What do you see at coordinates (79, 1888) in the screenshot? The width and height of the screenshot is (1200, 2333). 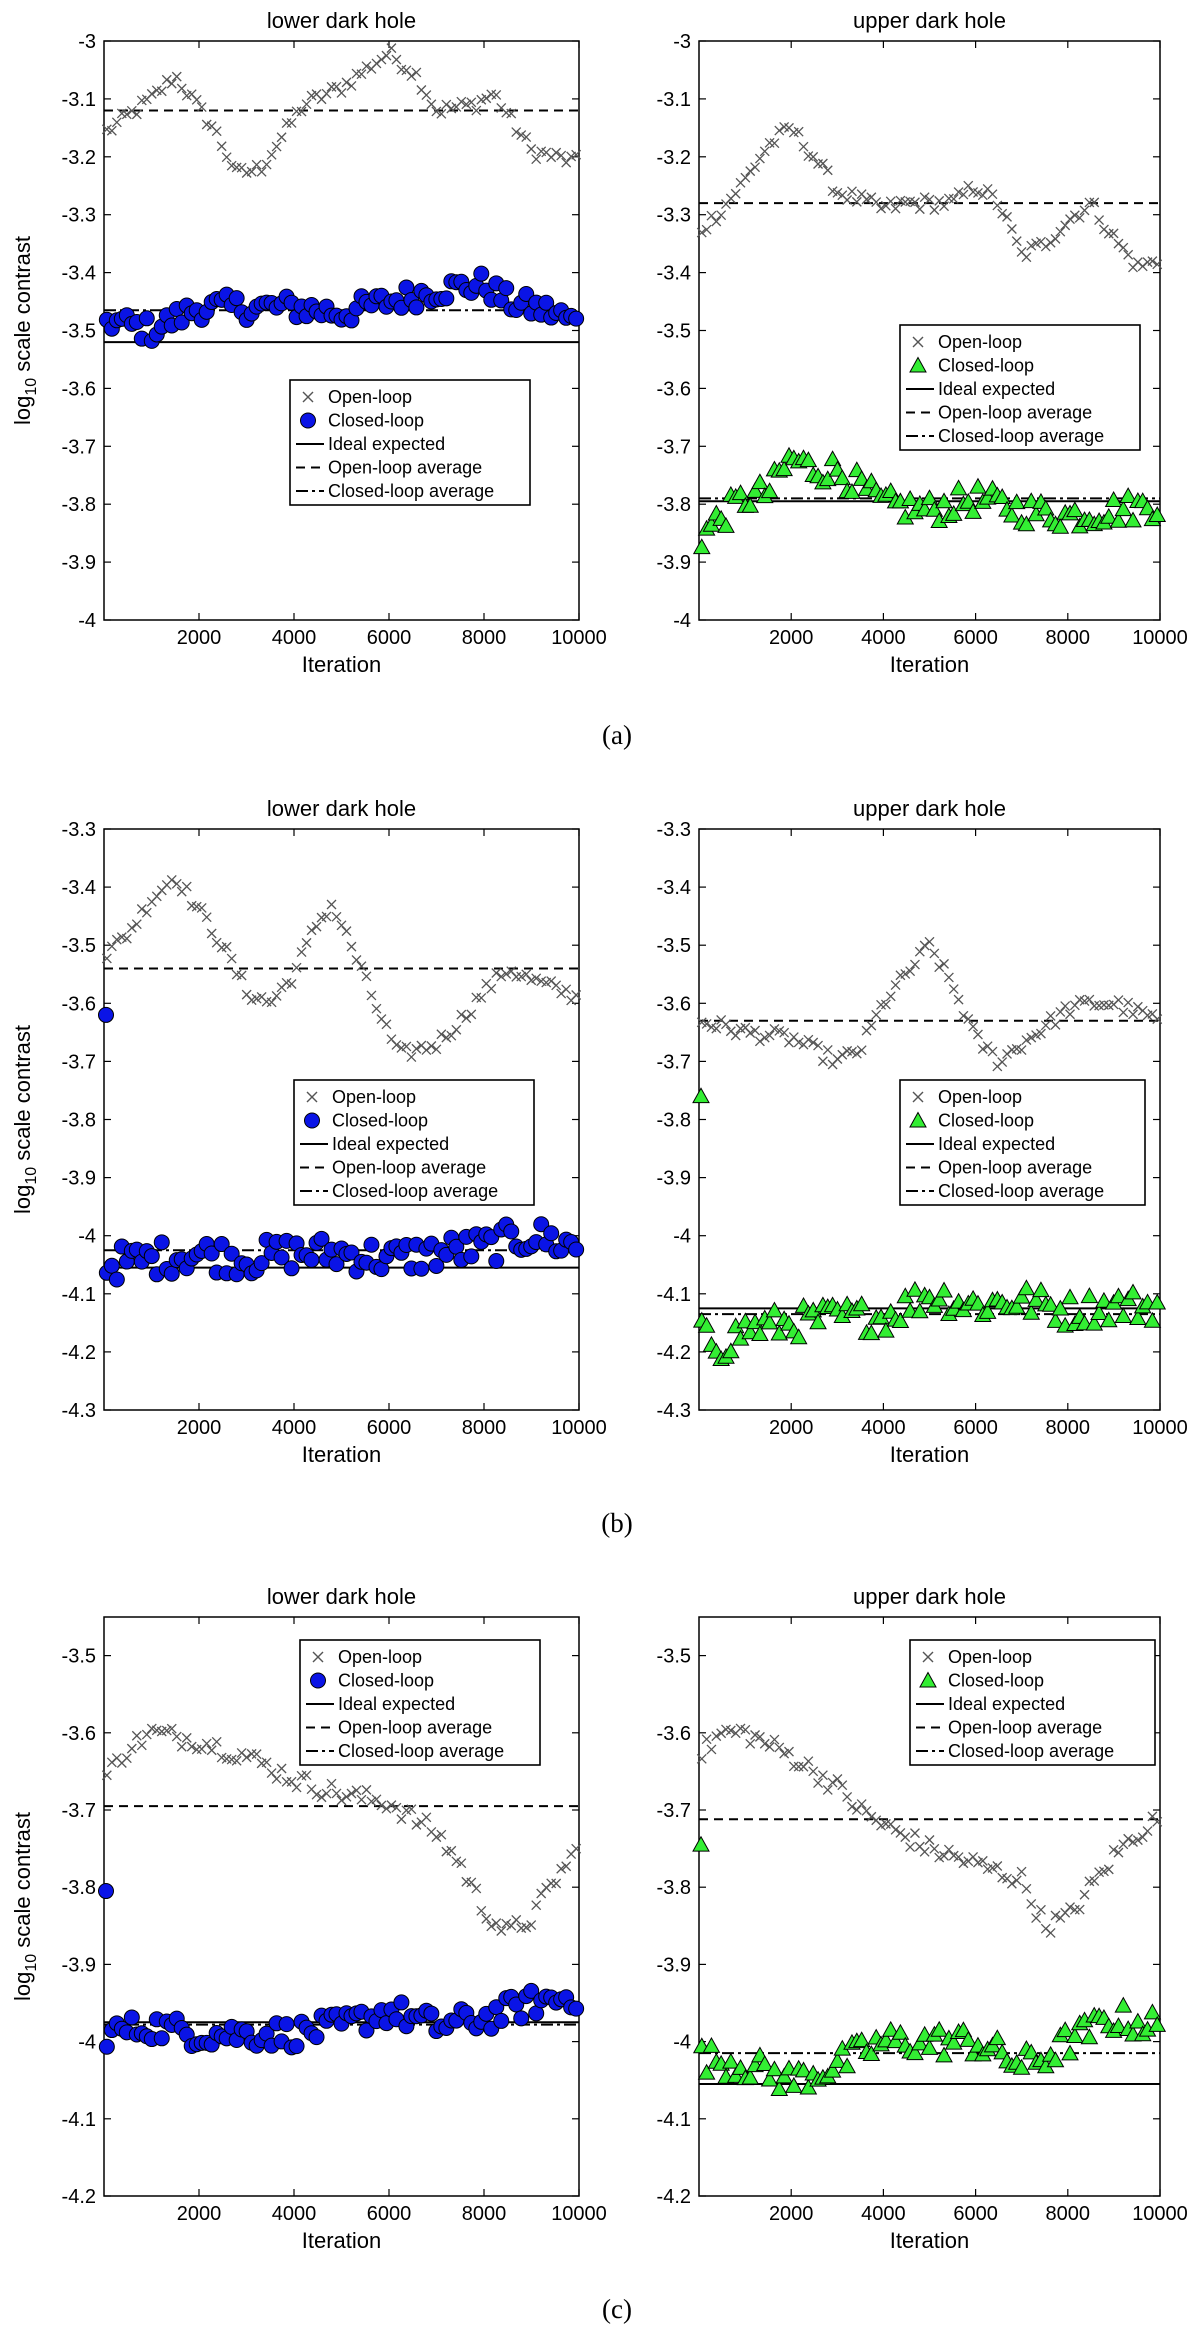 I see `y-tick-label: -3.8` at bounding box center [79, 1888].